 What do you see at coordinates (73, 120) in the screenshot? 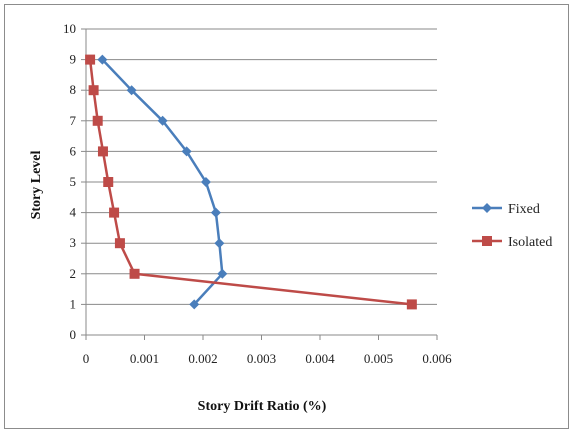
I see `y-tick-label-7: 7` at bounding box center [73, 120].